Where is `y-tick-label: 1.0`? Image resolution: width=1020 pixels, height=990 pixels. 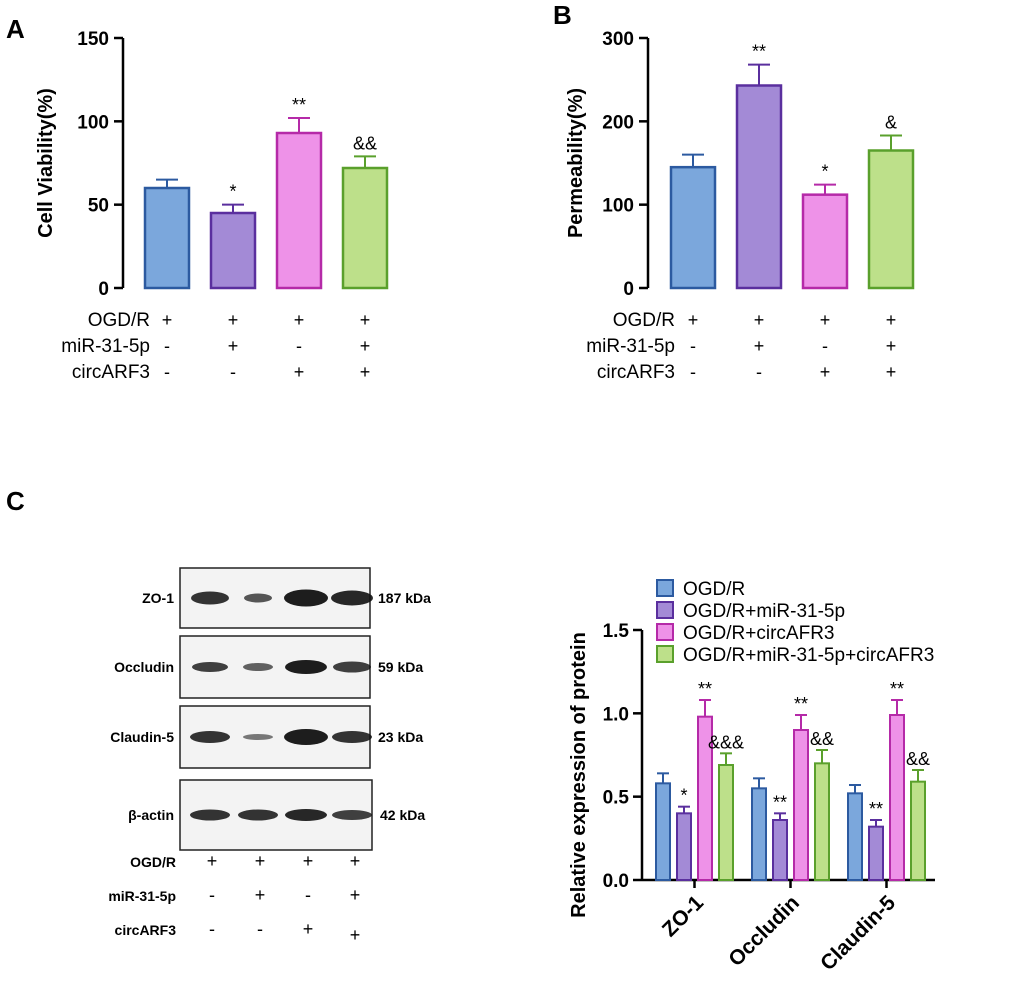 y-tick-label: 1.0 is located at coordinates (616, 714).